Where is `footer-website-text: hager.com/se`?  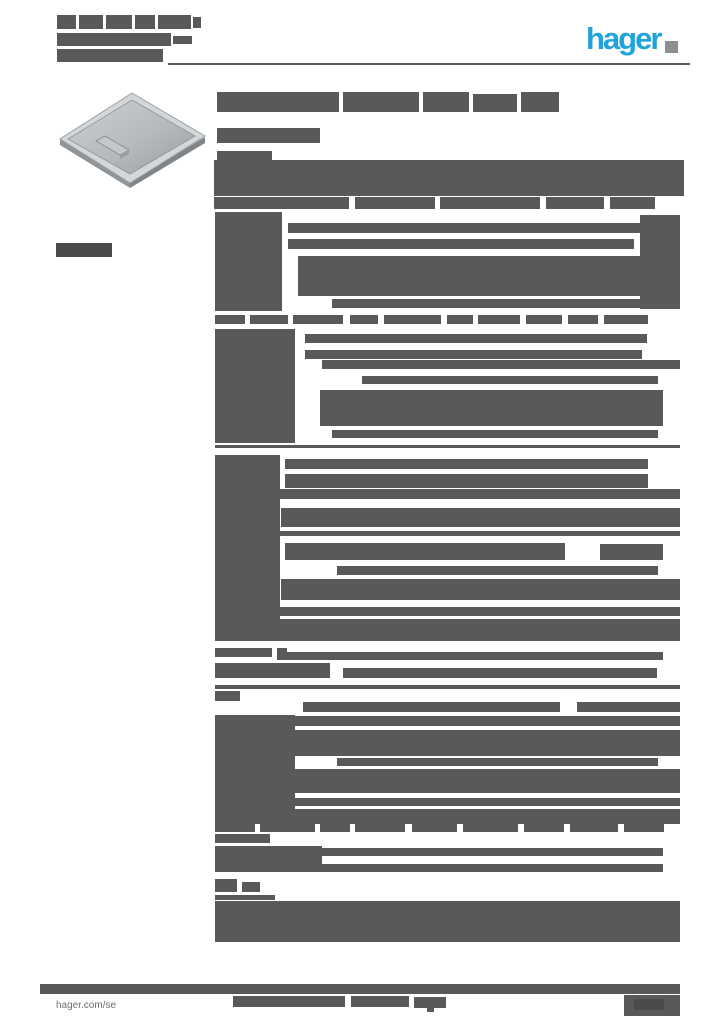
footer-website-text: hager.com/se is located at coordinates (116, 1006).